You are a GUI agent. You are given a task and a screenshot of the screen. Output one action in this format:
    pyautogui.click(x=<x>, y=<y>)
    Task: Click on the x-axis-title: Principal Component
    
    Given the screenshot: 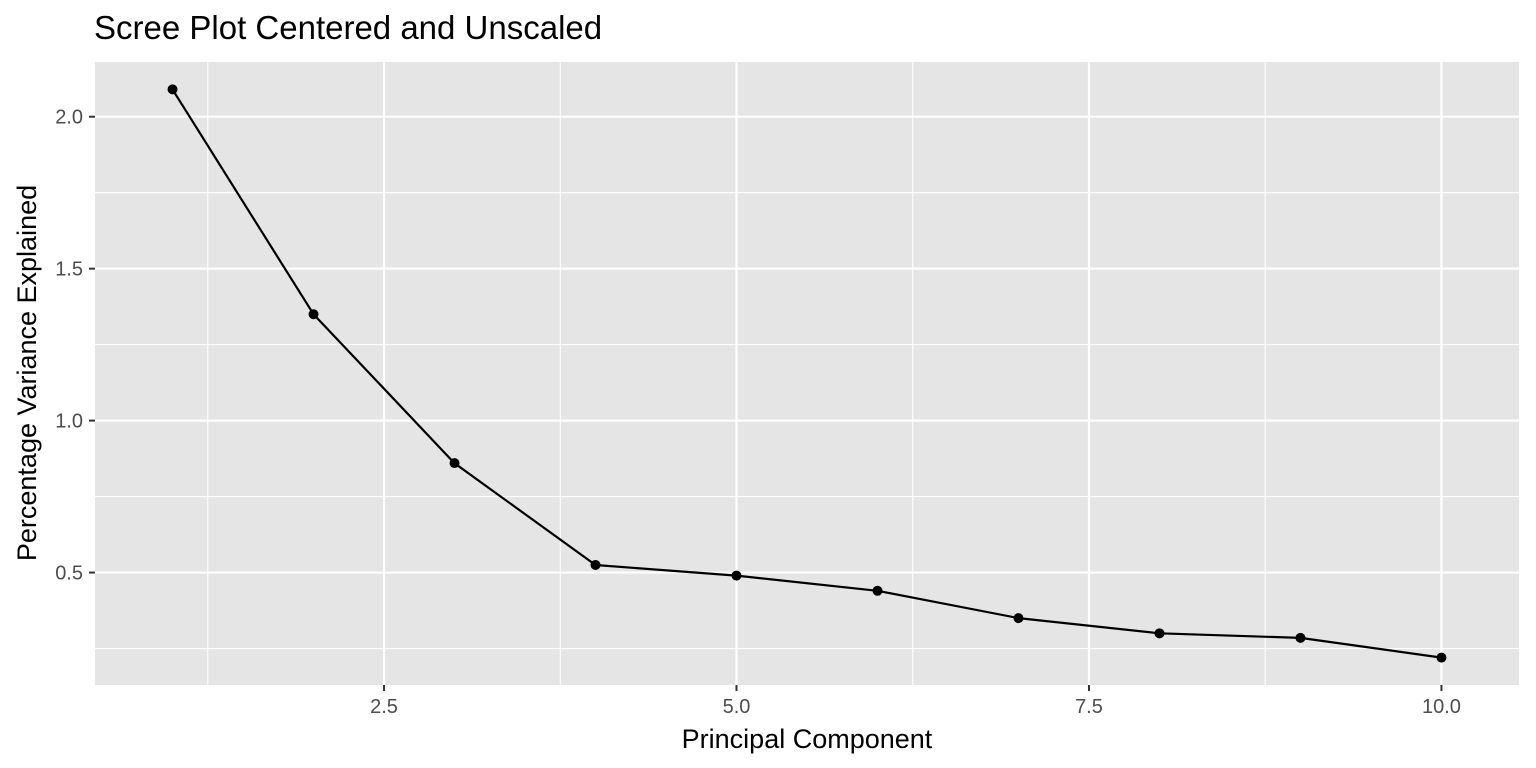 What is the action you would take?
    pyautogui.click(x=807, y=739)
    